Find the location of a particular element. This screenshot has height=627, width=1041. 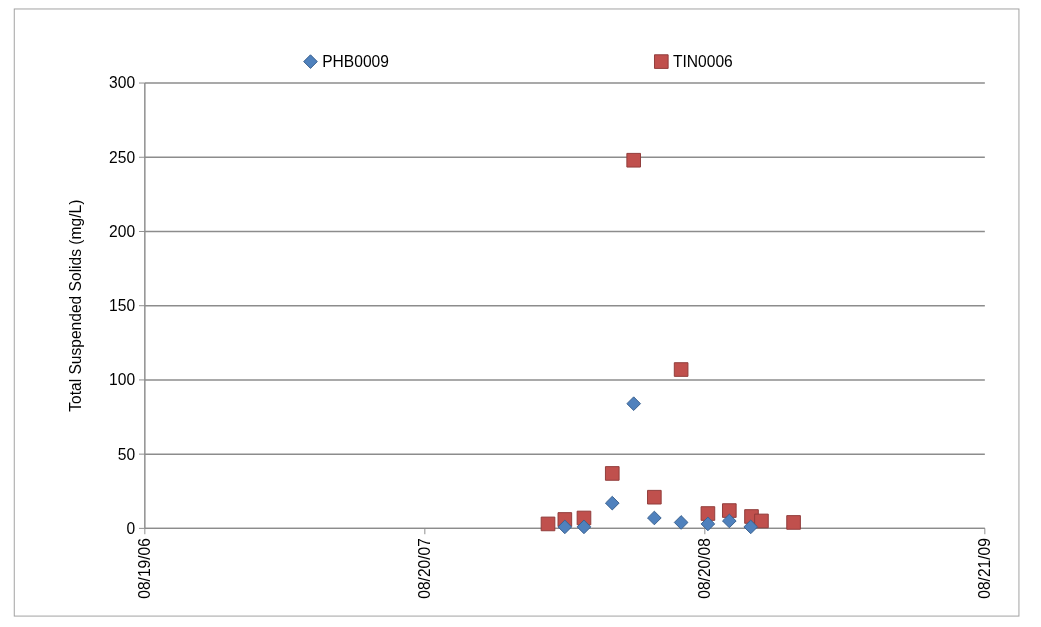

y-tick-label: 50 is located at coordinates (126, 454).